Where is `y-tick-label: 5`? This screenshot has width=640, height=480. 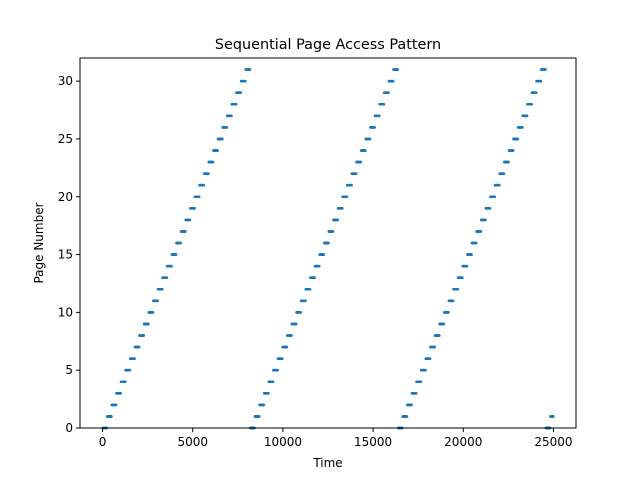
y-tick-label: 5 is located at coordinates (69, 370).